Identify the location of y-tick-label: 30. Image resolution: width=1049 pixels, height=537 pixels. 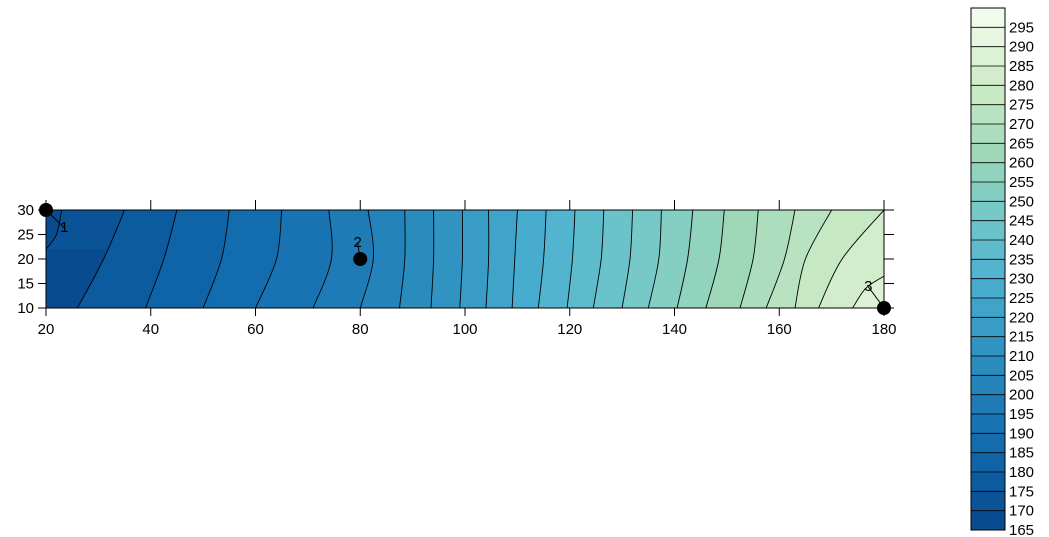
(25, 210).